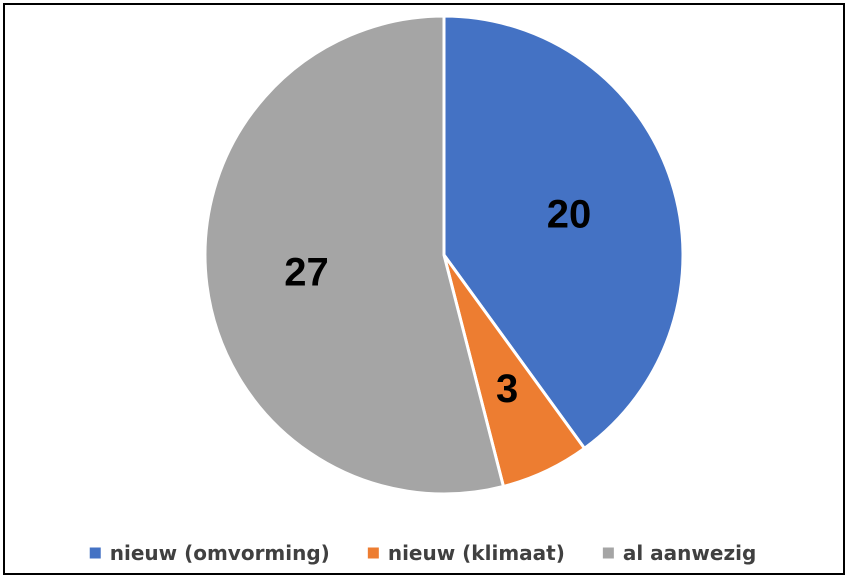 The height and width of the screenshot is (576, 846). Describe the element at coordinates (476, 553) in the screenshot. I see `legend-label-2: nieuw (klimaat)` at that location.